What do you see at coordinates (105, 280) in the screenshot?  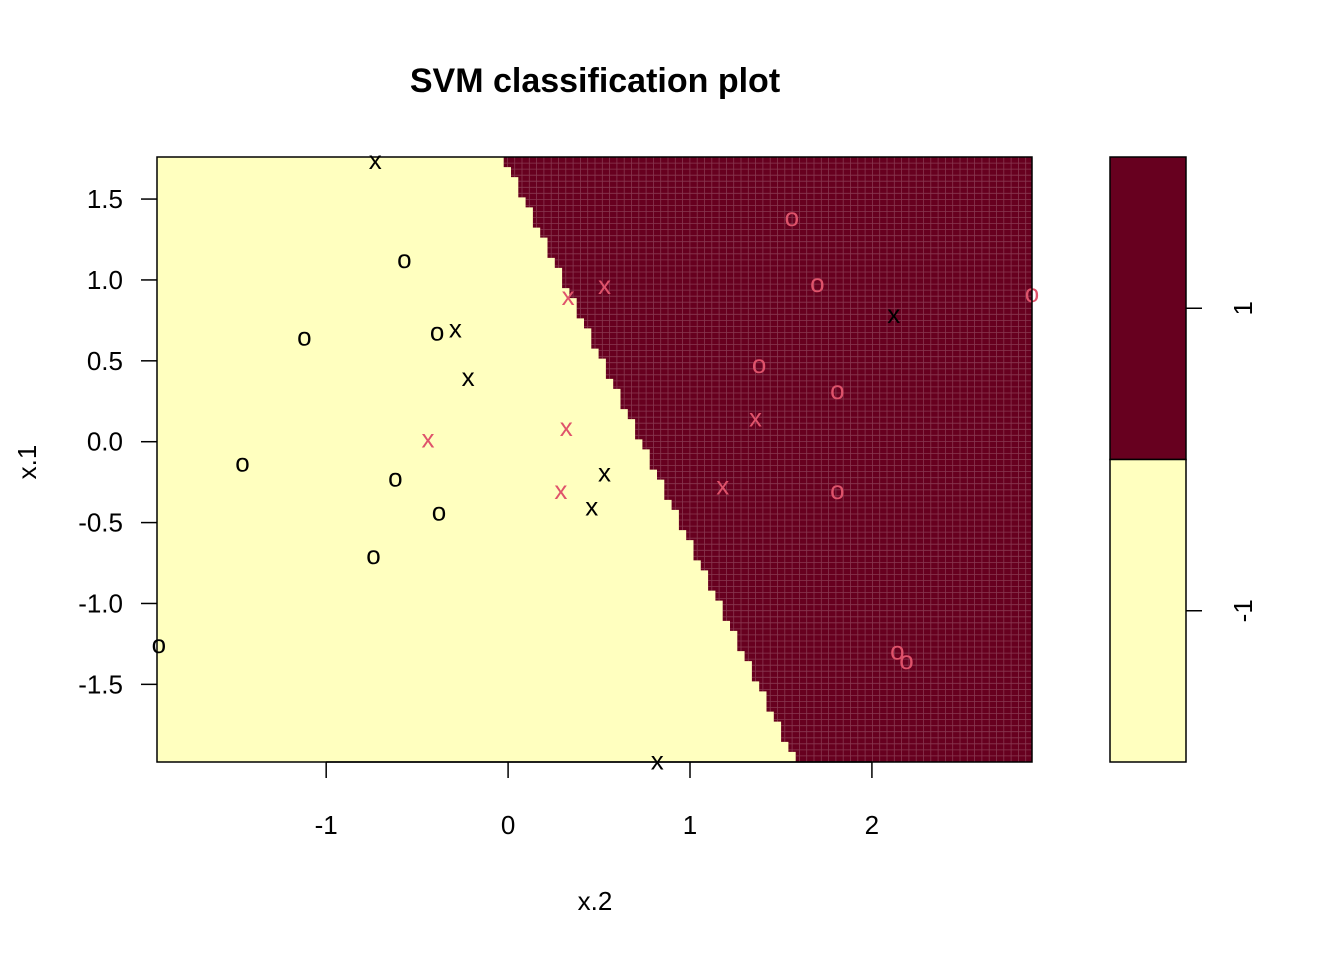 I see `y-tick-label: 1.0` at bounding box center [105, 280].